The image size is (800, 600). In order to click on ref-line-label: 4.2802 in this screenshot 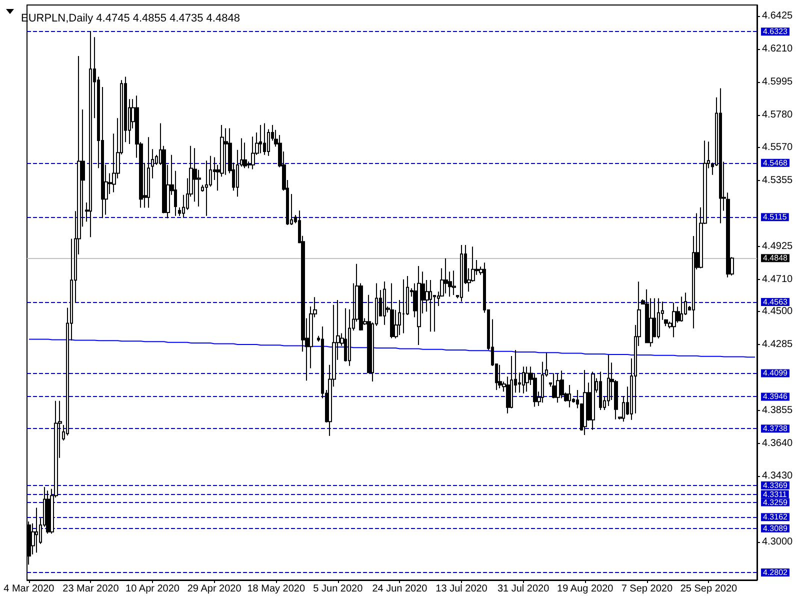, I will do `click(775, 572)`.